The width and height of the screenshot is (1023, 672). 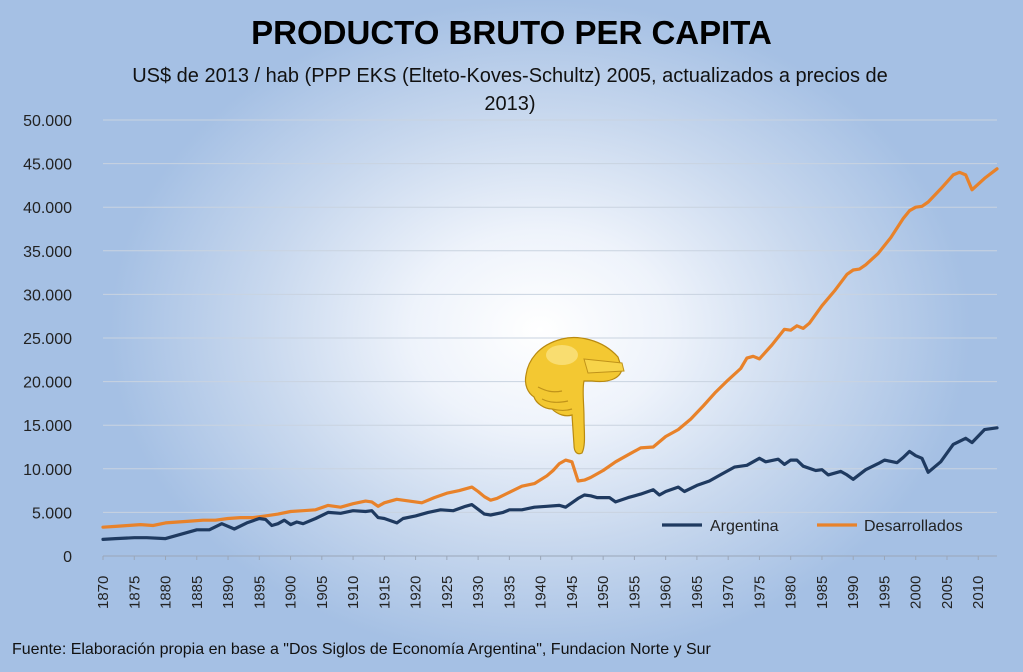 What do you see at coordinates (47, 165) in the screenshot?
I see `y-tick-label: 45.000` at bounding box center [47, 165].